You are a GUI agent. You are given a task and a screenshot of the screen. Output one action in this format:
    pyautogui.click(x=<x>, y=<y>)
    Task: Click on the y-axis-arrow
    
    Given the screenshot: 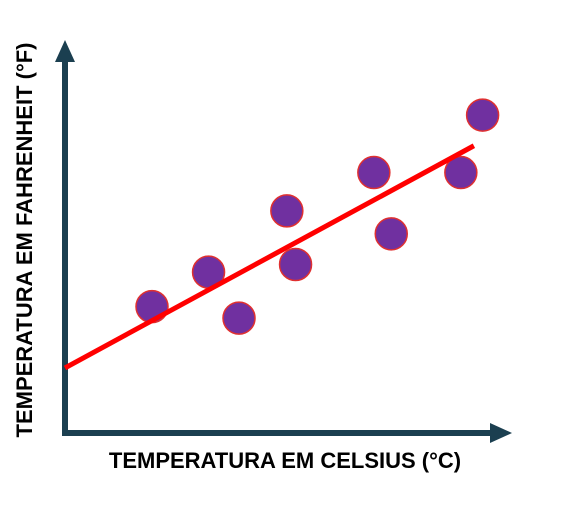 What is the action you would take?
    pyautogui.click(x=65, y=51)
    